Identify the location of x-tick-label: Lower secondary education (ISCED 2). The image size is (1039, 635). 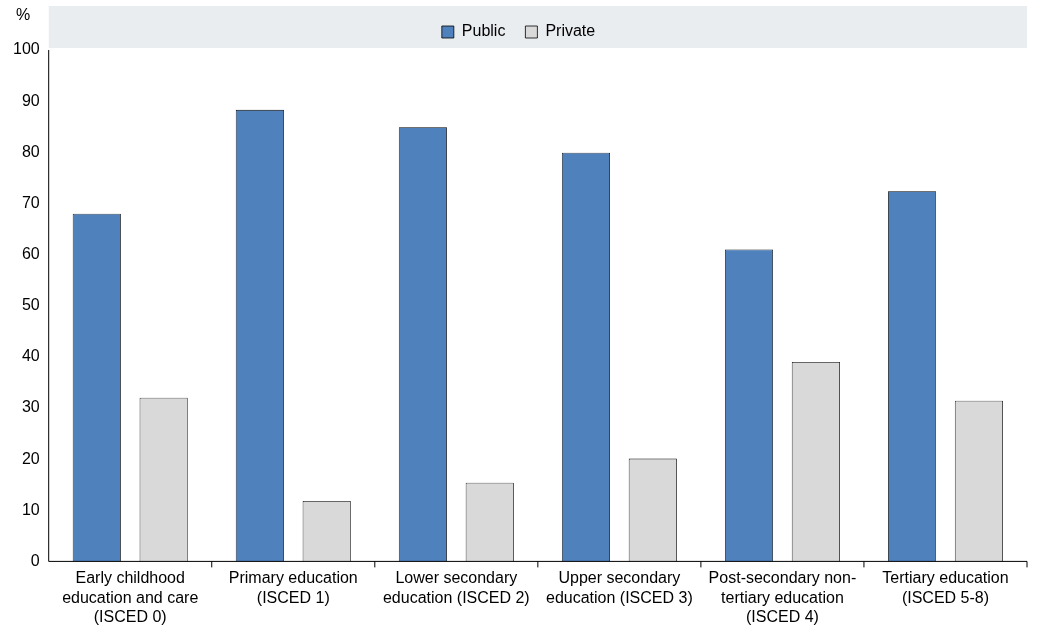
(456, 587).